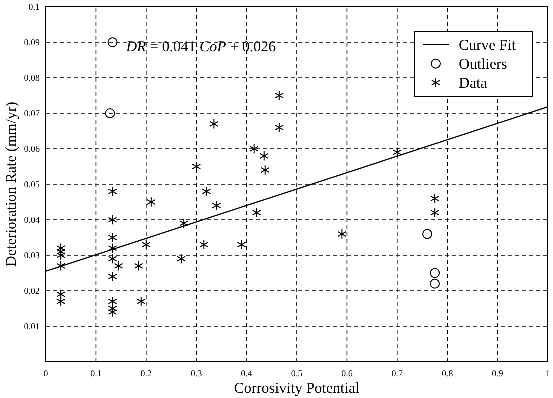  I want to click on x-tick-label: 0.8, so click(448, 373).